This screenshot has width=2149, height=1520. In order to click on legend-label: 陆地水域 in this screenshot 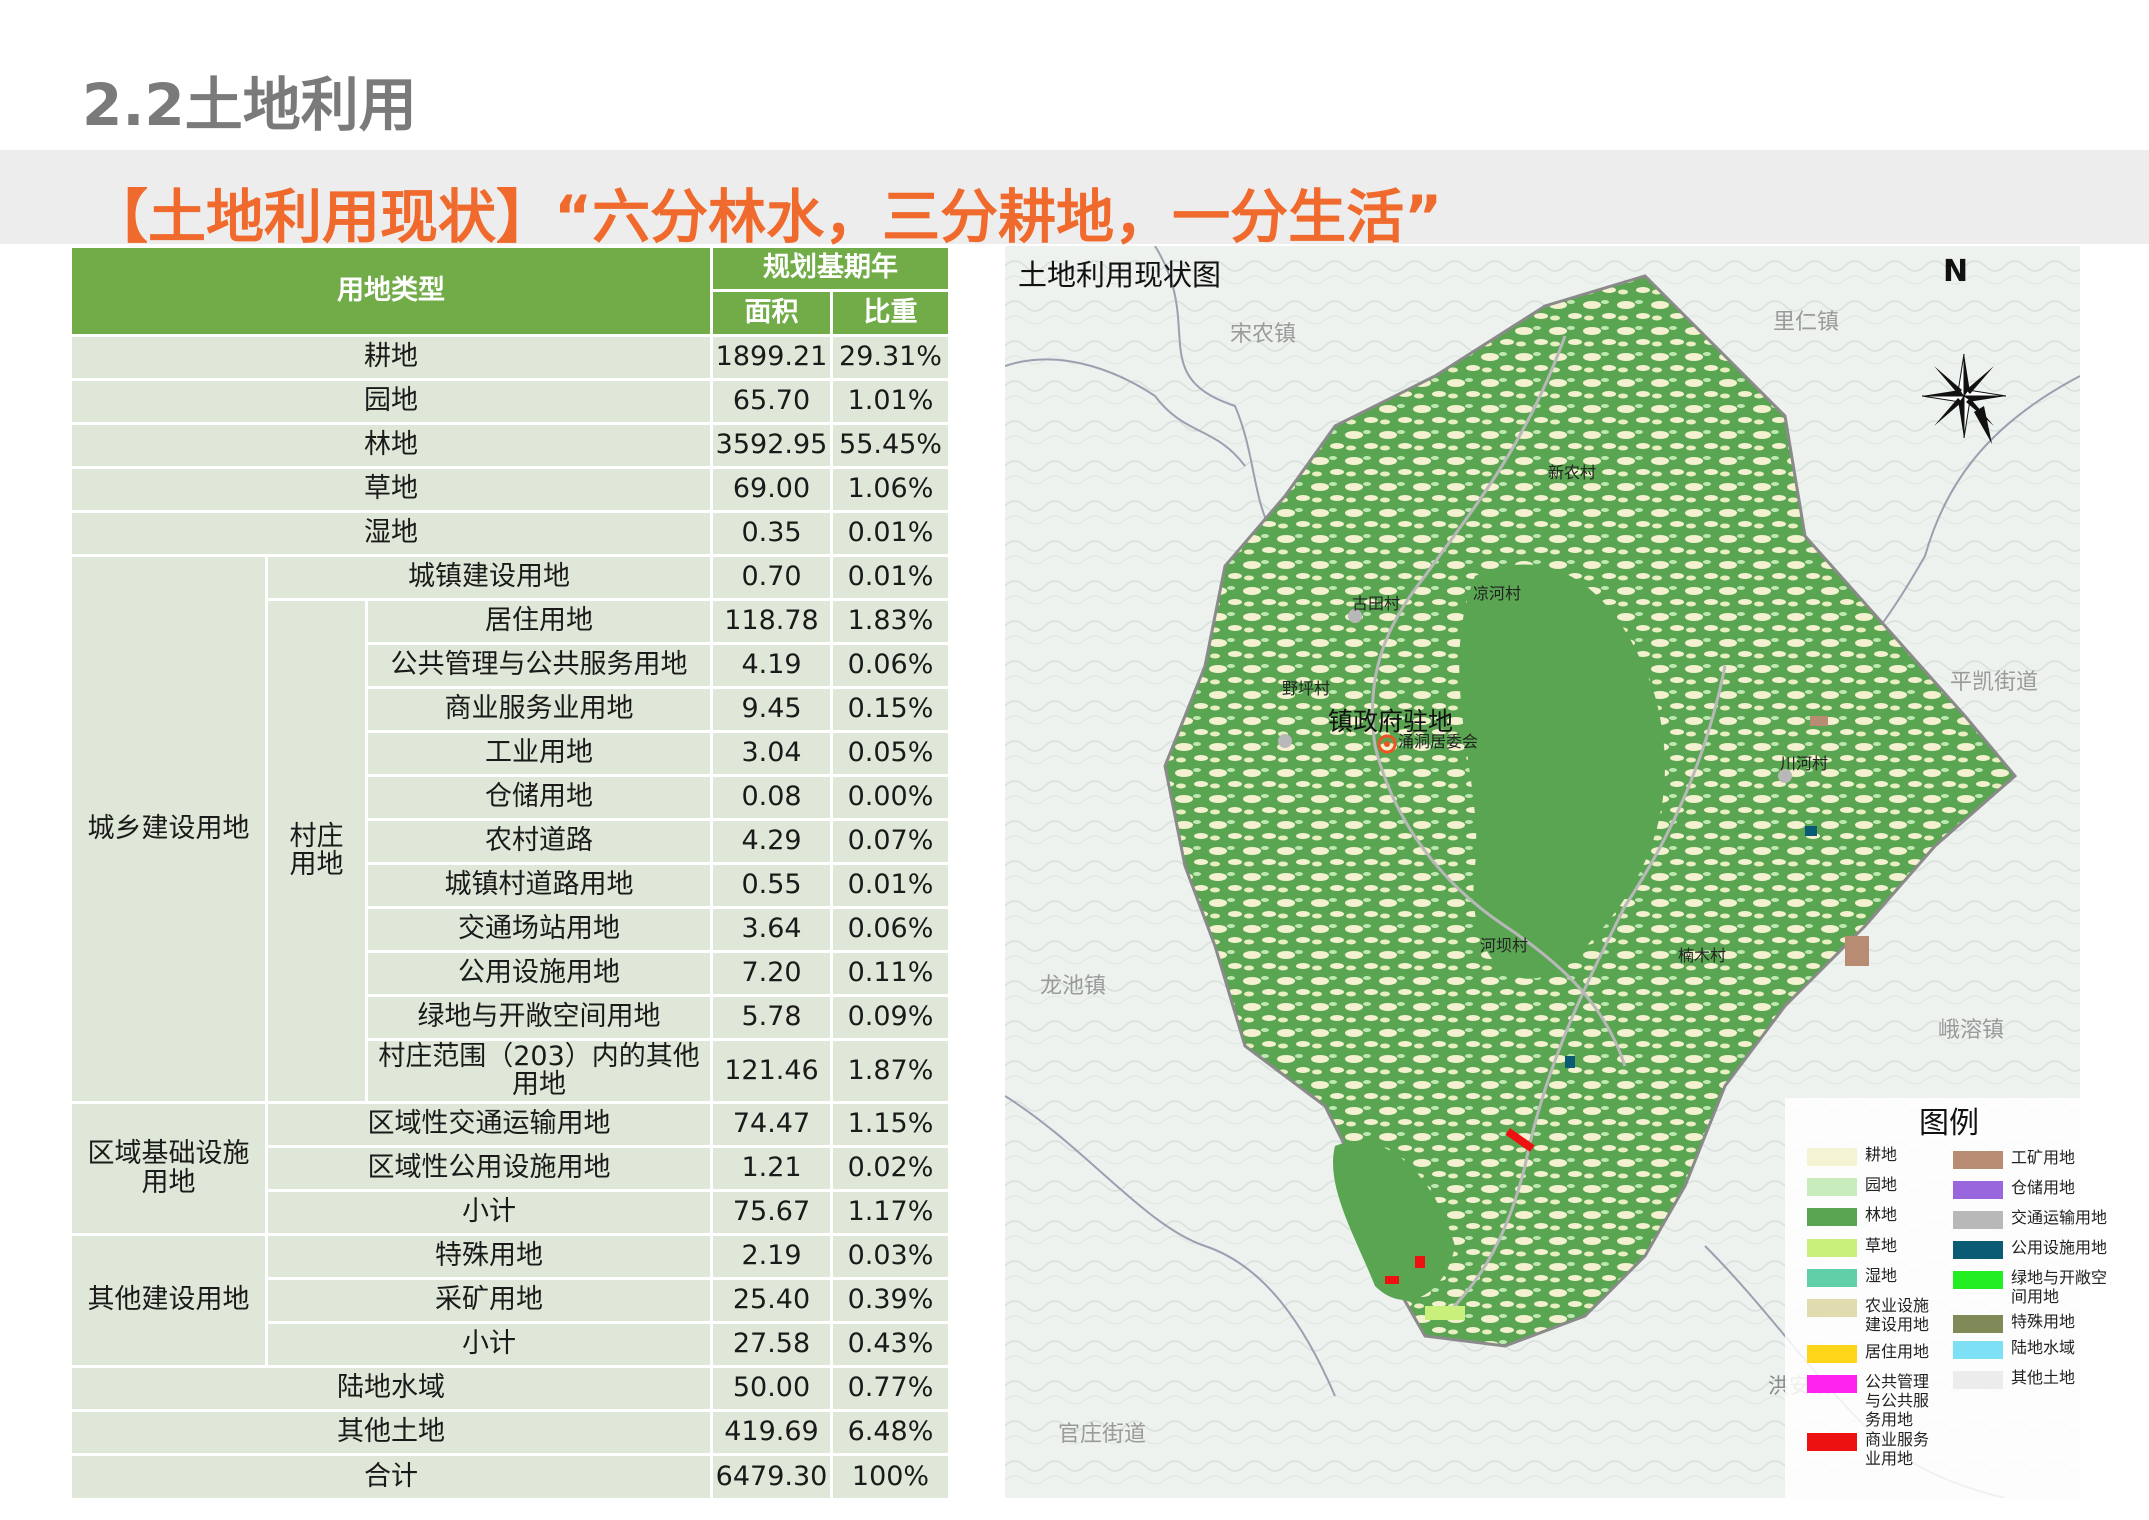, I will do `click(2043, 1347)`.